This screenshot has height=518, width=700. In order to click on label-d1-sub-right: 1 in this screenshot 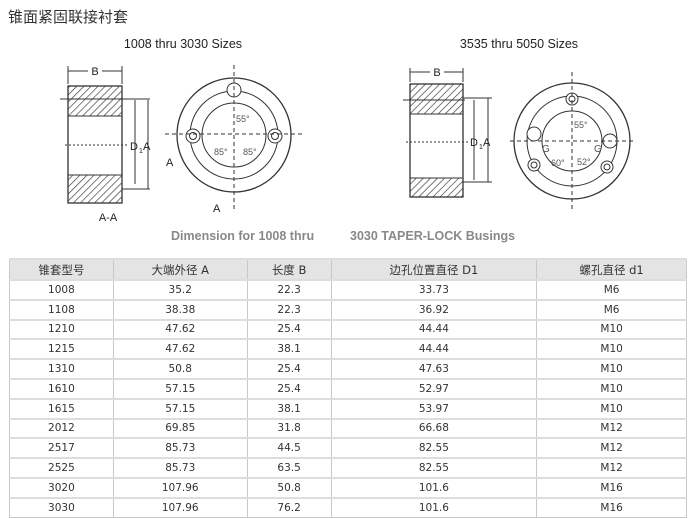, I will do `click(481, 147)`.